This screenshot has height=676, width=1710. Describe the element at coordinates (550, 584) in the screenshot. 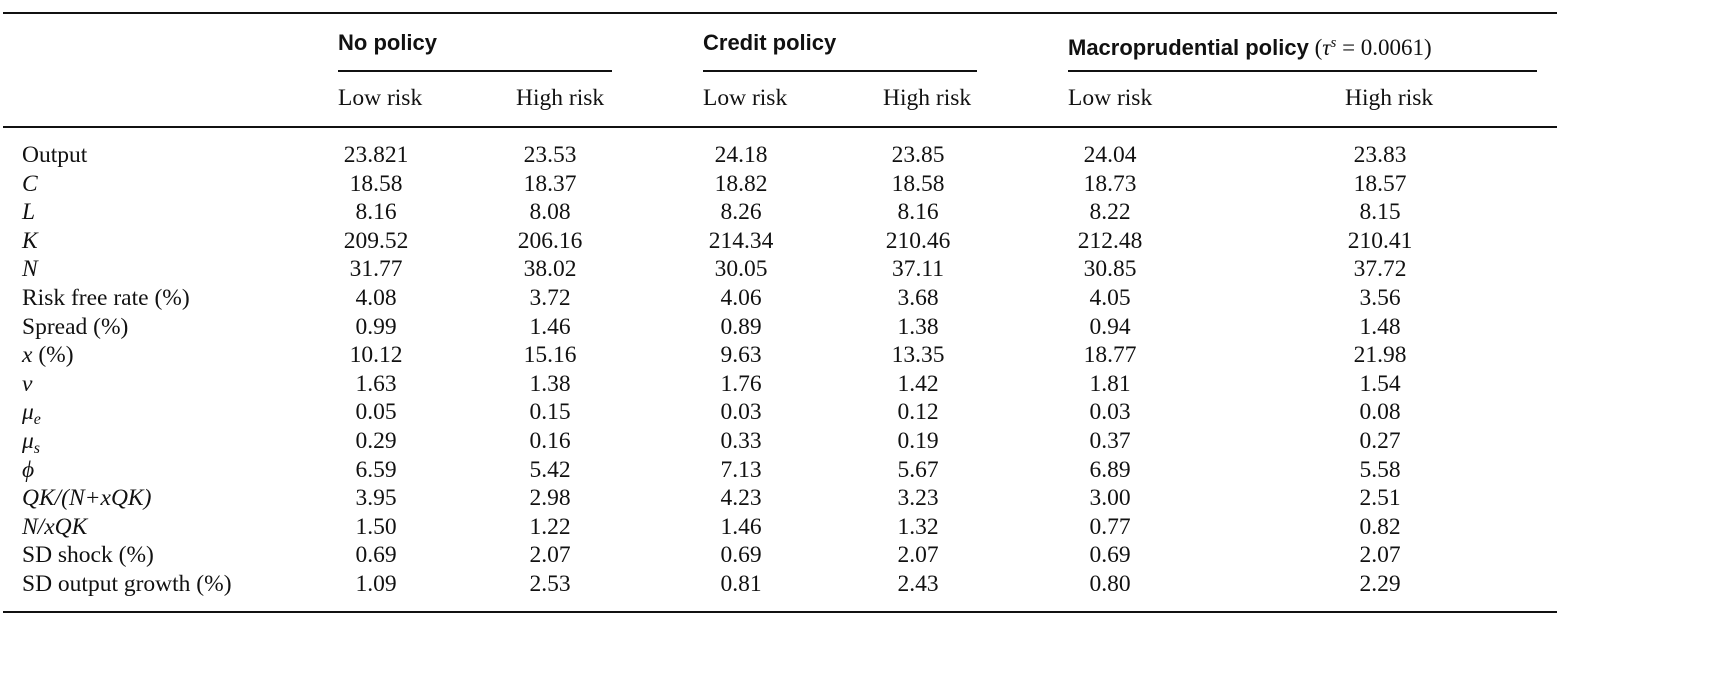

I see `table-cell: 2.53` at that location.